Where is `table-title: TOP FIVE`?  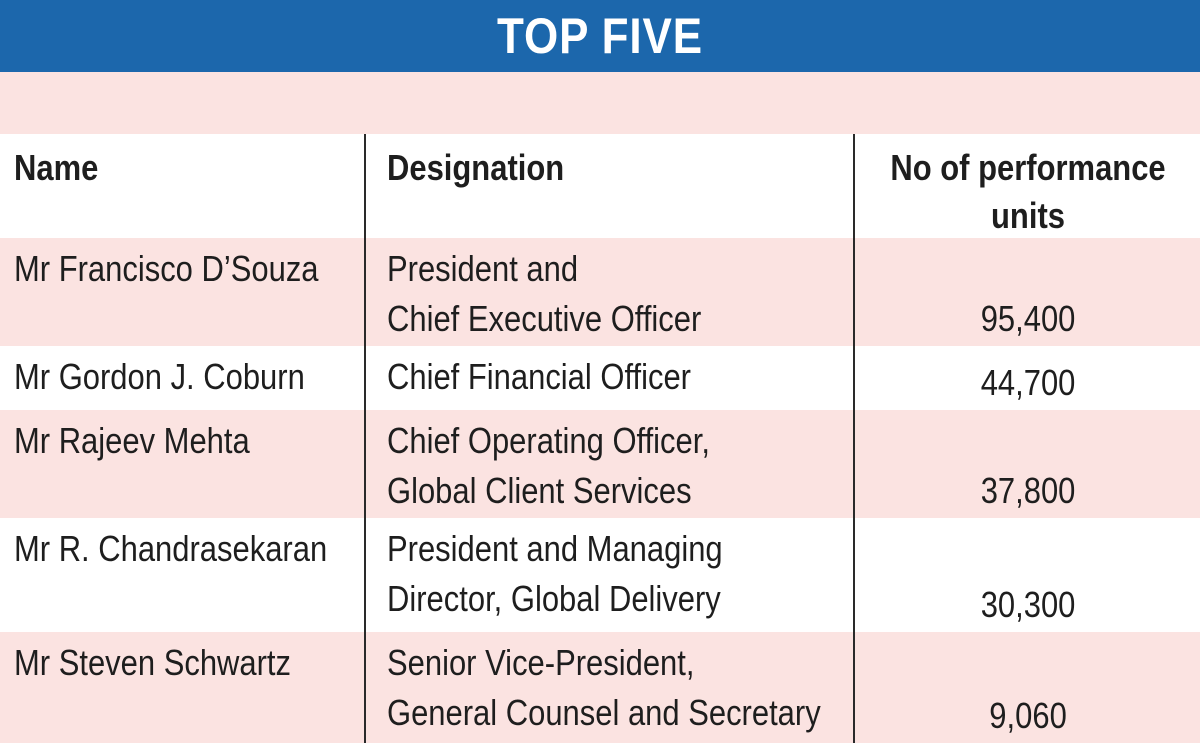
table-title: TOP FIVE is located at coordinates (600, 36).